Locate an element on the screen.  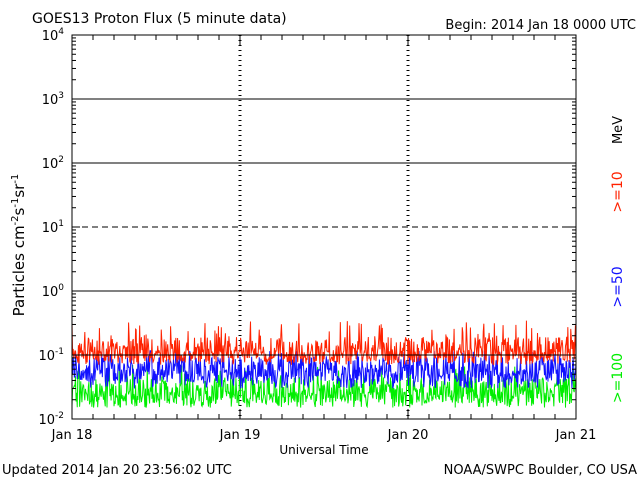
y-tick-label: 10¹ is located at coordinates (53, 227).